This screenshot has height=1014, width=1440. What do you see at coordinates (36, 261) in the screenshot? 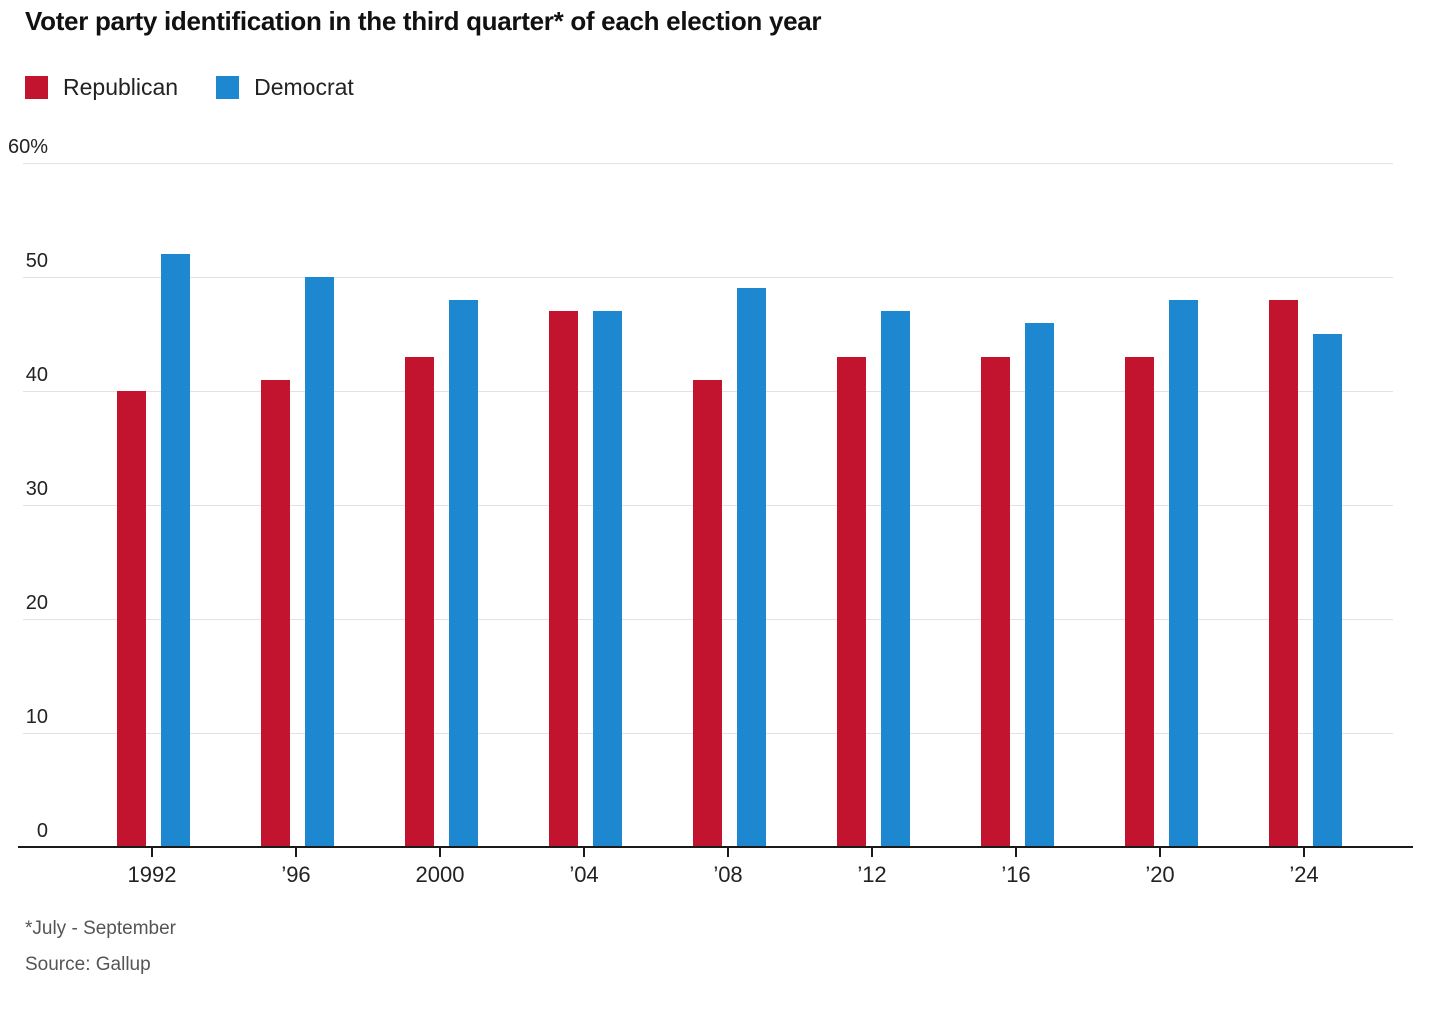
I see `y-axis-label-50: 50` at bounding box center [36, 261].